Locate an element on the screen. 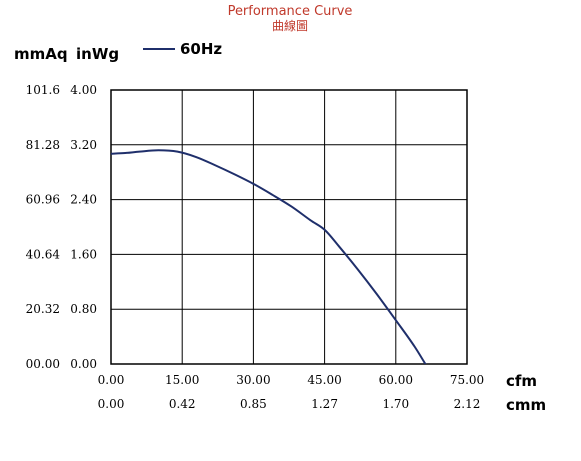 The height and width of the screenshot is (461, 581). x-tick-label-cfm: 15.00 is located at coordinates (182, 380).